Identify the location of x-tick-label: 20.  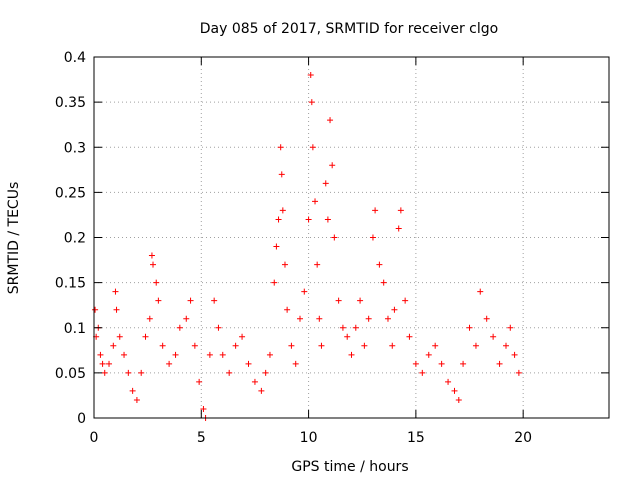
(523, 438).